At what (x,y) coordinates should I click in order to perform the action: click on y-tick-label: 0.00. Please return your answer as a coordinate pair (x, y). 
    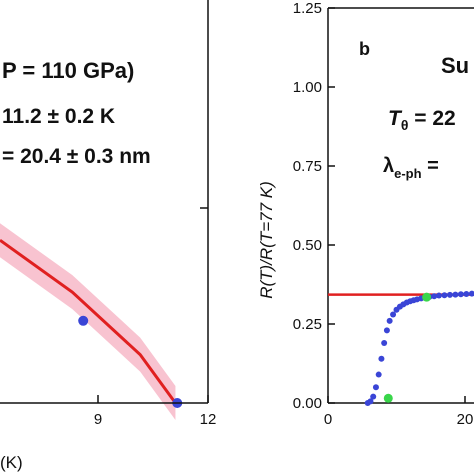
    Looking at the image, I should click on (307, 403).